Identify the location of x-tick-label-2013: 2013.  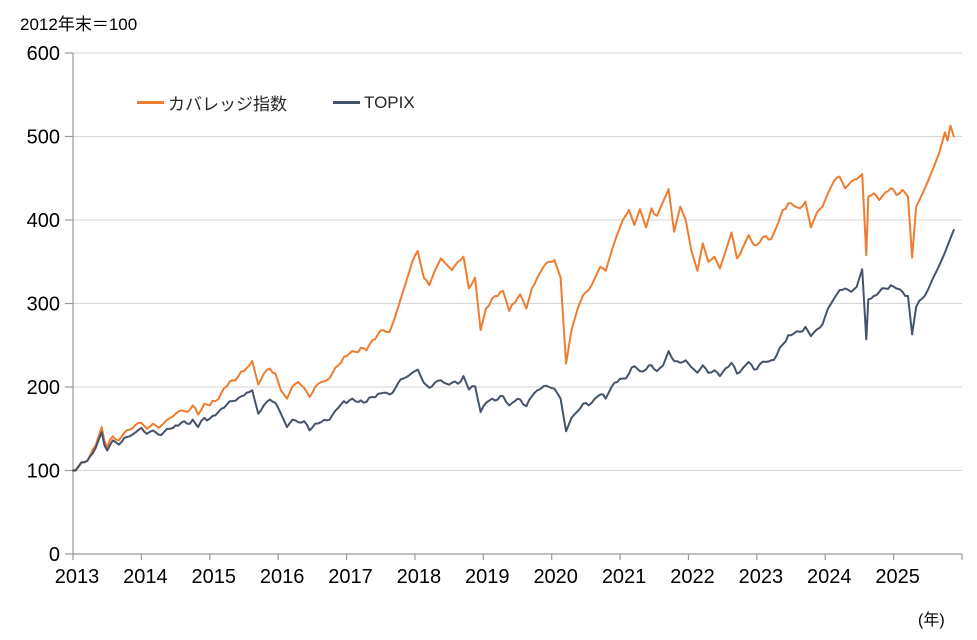
(77, 577).